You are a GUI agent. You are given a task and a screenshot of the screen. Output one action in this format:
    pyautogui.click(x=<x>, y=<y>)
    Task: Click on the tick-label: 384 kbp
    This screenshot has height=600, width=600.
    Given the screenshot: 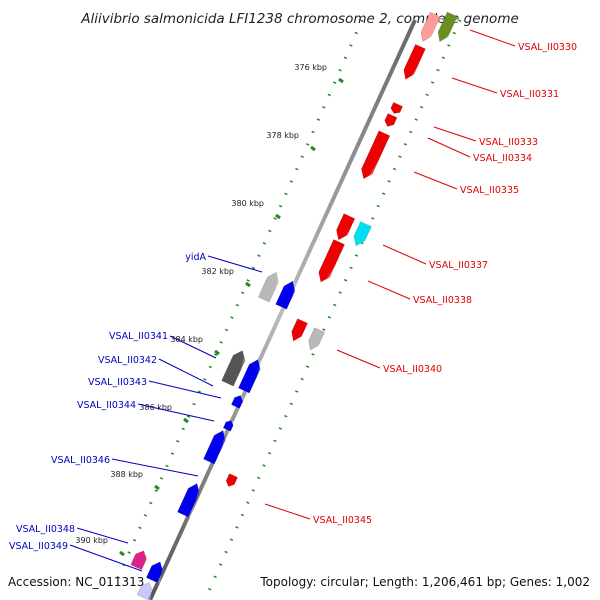 What is the action you would take?
    pyautogui.click(x=186, y=339)
    